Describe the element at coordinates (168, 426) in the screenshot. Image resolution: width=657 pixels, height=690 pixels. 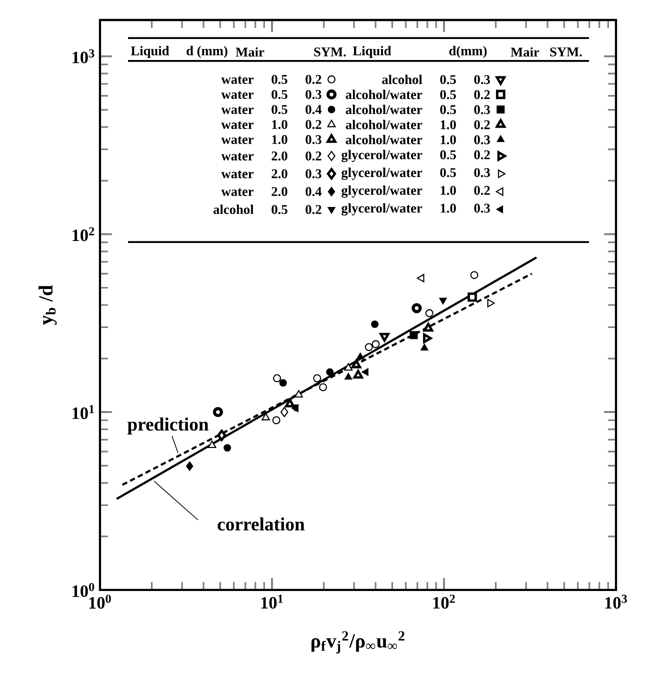
I see `series-label: prediction` at that location.